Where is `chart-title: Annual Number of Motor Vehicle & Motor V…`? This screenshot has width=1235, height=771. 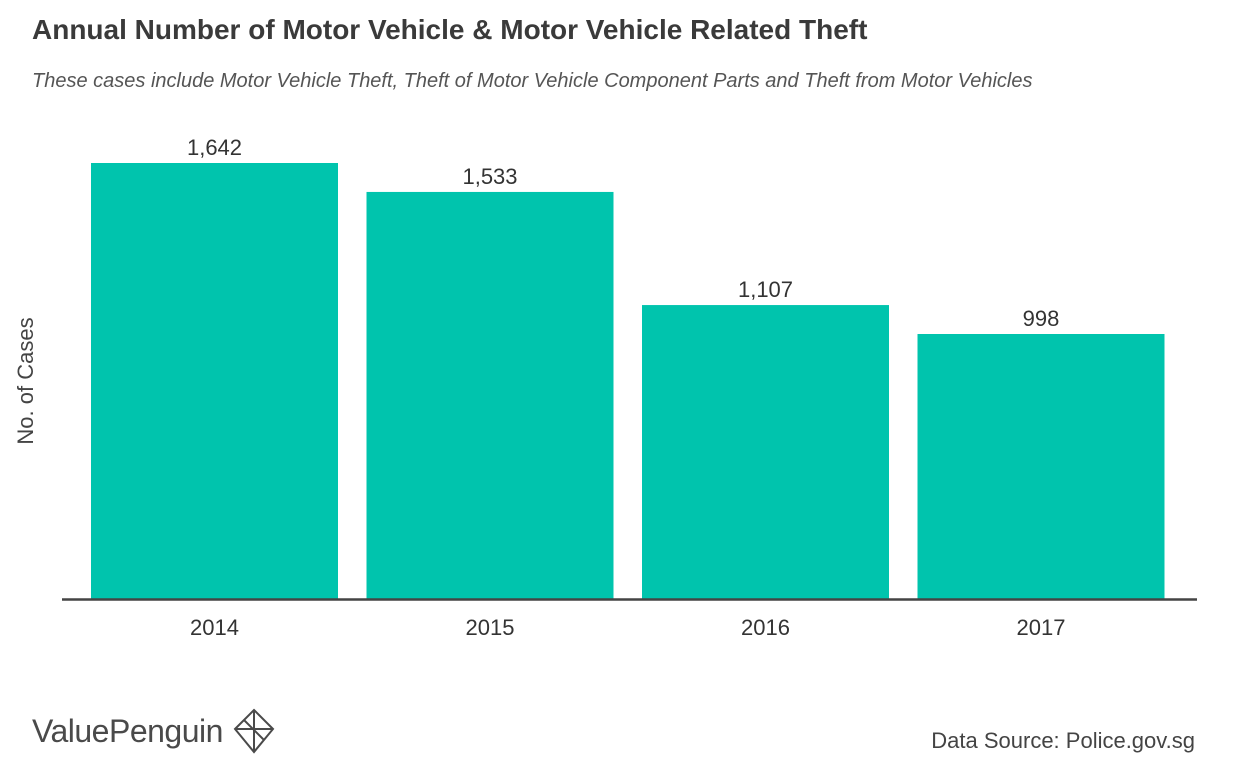 chart-title: Annual Number of Motor Vehicle & Motor V… is located at coordinates (450, 29).